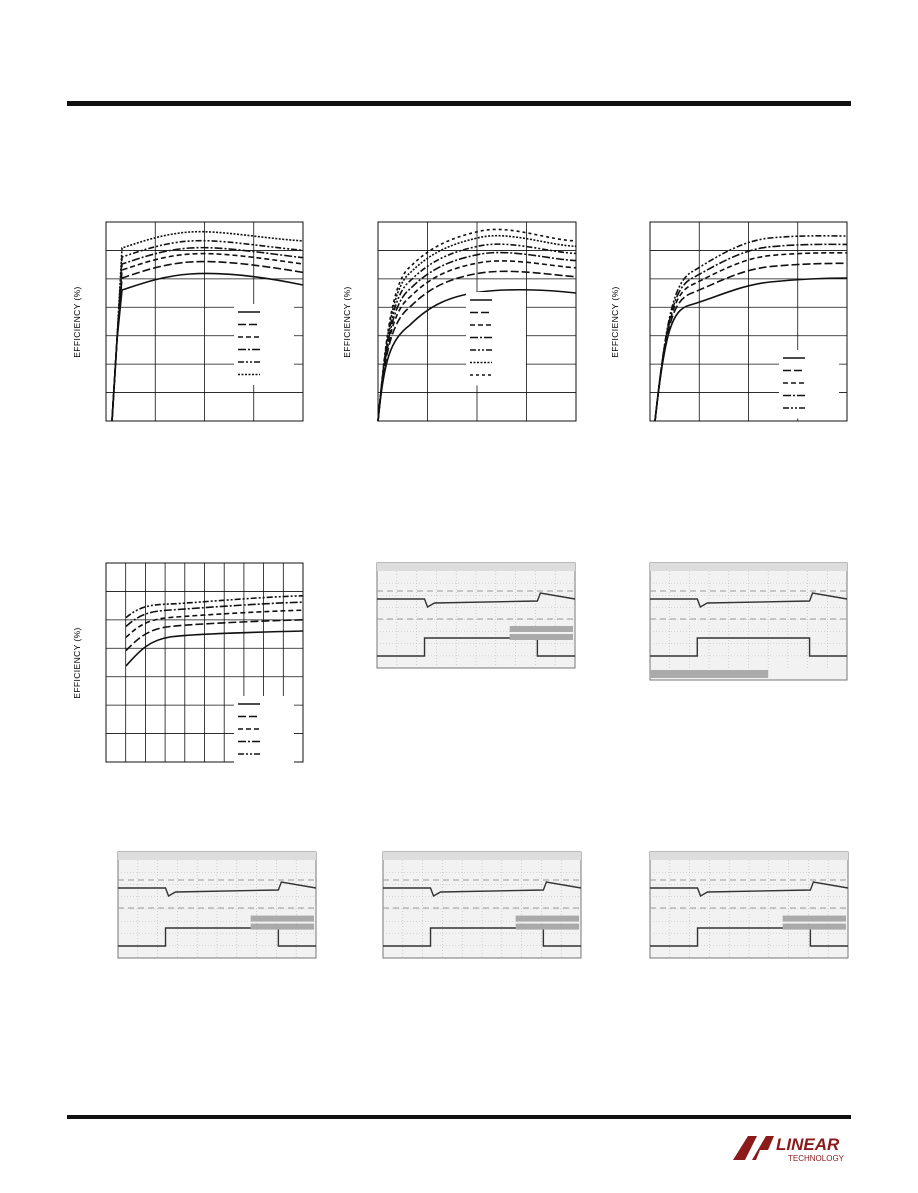 The height and width of the screenshot is (1193, 918). Describe the element at coordinates (808, 1144) in the screenshot. I see `logo-name: LINEAR` at that location.